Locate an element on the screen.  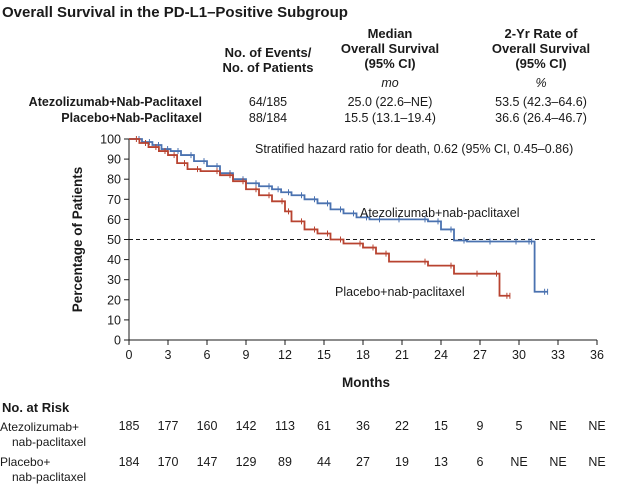
risk-label-atezo-line1: Atezolizumab+ is located at coordinates (40, 427).